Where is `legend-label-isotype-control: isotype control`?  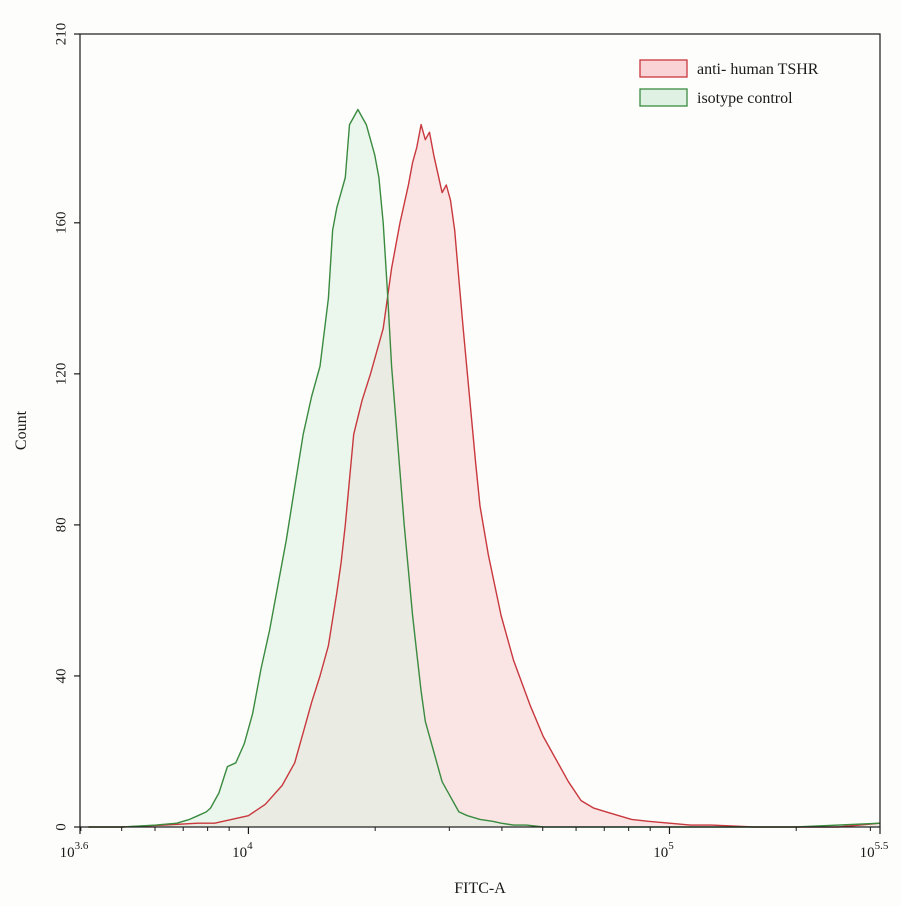 legend-label-isotype-control: isotype control is located at coordinates (745, 98).